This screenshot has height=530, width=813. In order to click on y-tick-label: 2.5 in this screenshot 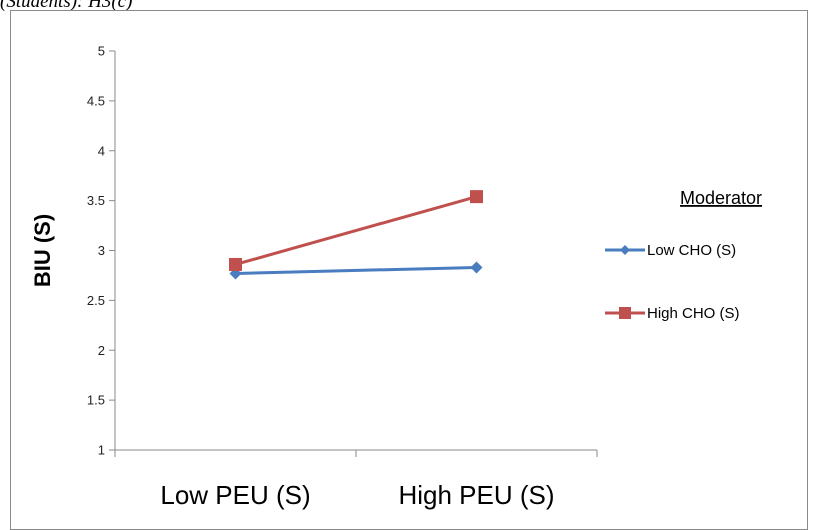, I will do `click(96, 300)`.